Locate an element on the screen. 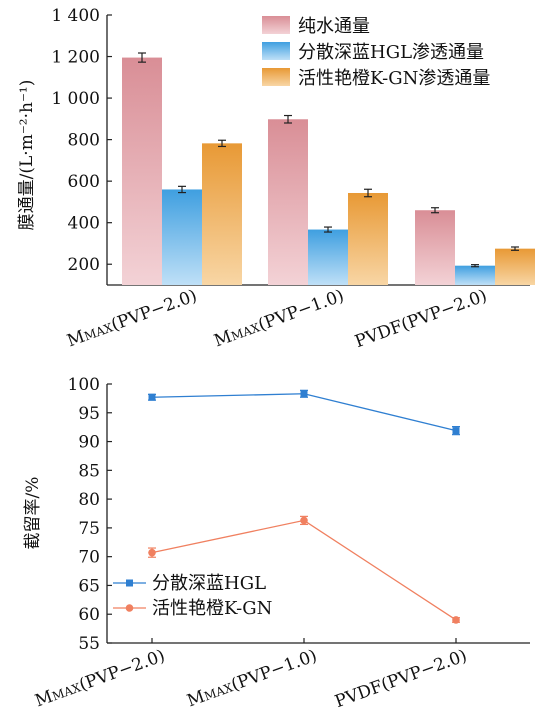 Image resolution: width=541 pixels, height=725 pixels. bar-y-tick-label: 600 is located at coordinates (84, 182).